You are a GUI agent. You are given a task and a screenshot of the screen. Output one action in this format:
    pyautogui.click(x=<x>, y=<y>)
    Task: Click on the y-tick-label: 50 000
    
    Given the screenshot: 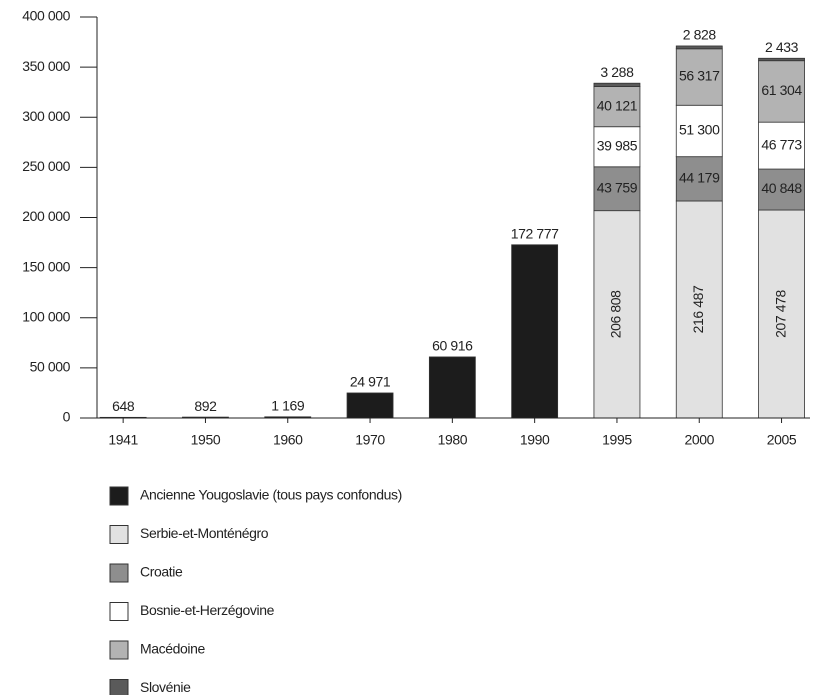 What is the action you would take?
    pyautogui.click(x=50, y=367)
    